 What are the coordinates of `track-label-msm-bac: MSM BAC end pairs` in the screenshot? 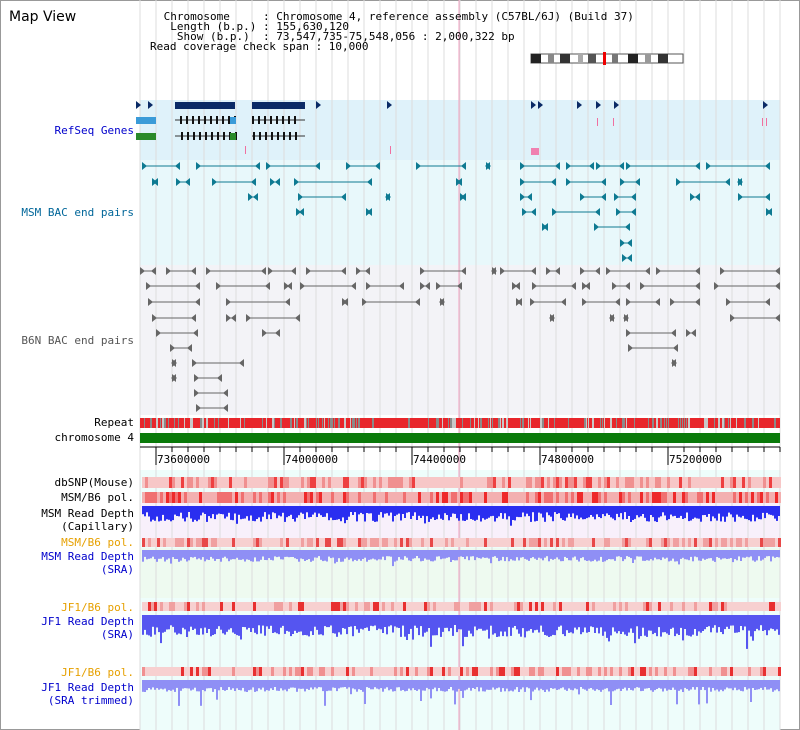 It's located at (77, 212).